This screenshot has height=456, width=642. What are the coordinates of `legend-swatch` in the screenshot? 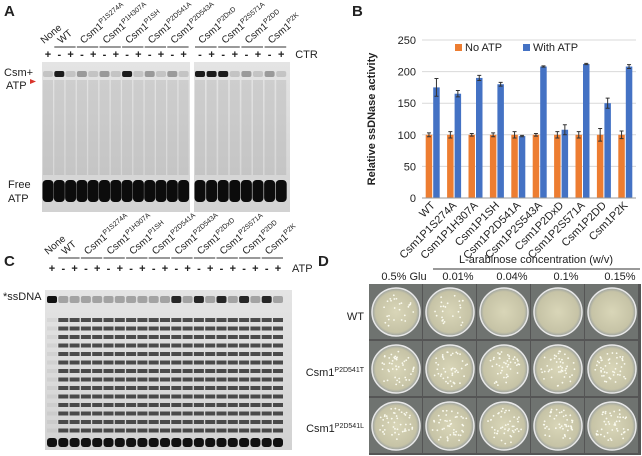 It's located at (526, 47).